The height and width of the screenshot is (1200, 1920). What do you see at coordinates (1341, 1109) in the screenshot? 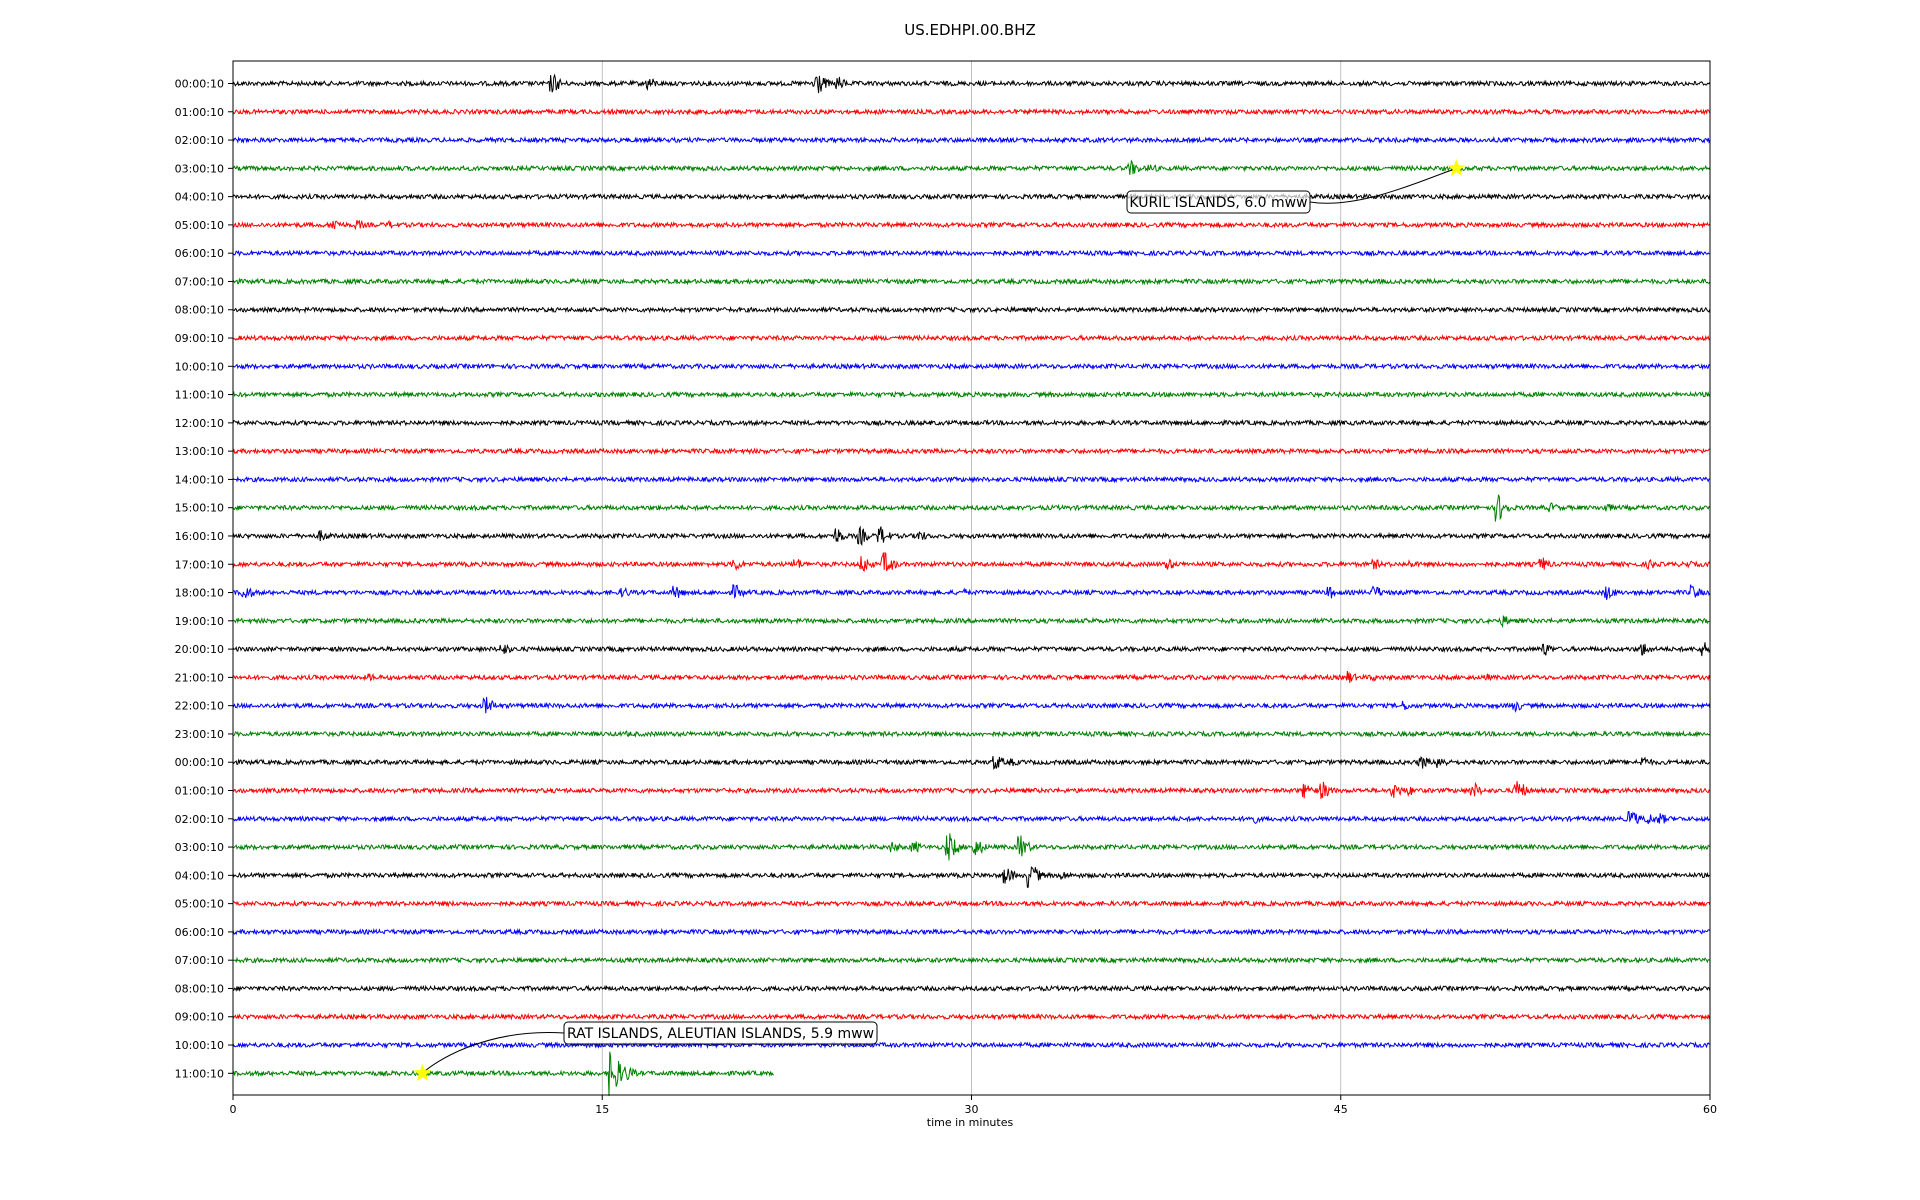
I see `x-tick-label: 45` at bounding box center [1341, 1109].